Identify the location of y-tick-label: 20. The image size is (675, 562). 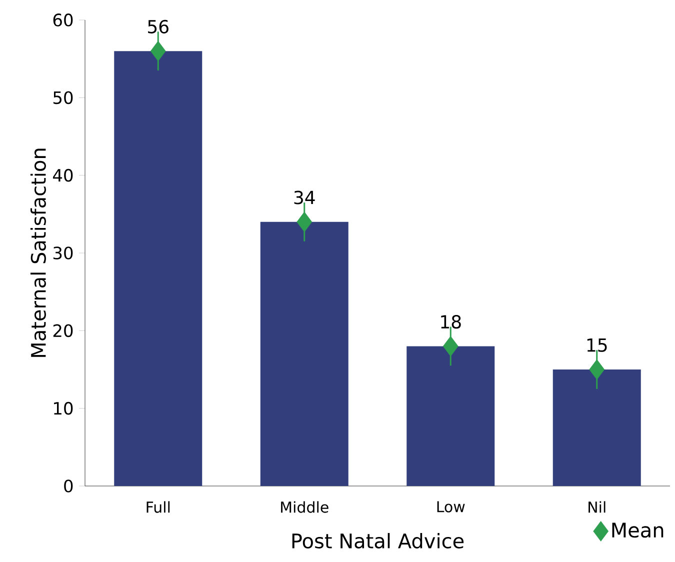
(63, 331).